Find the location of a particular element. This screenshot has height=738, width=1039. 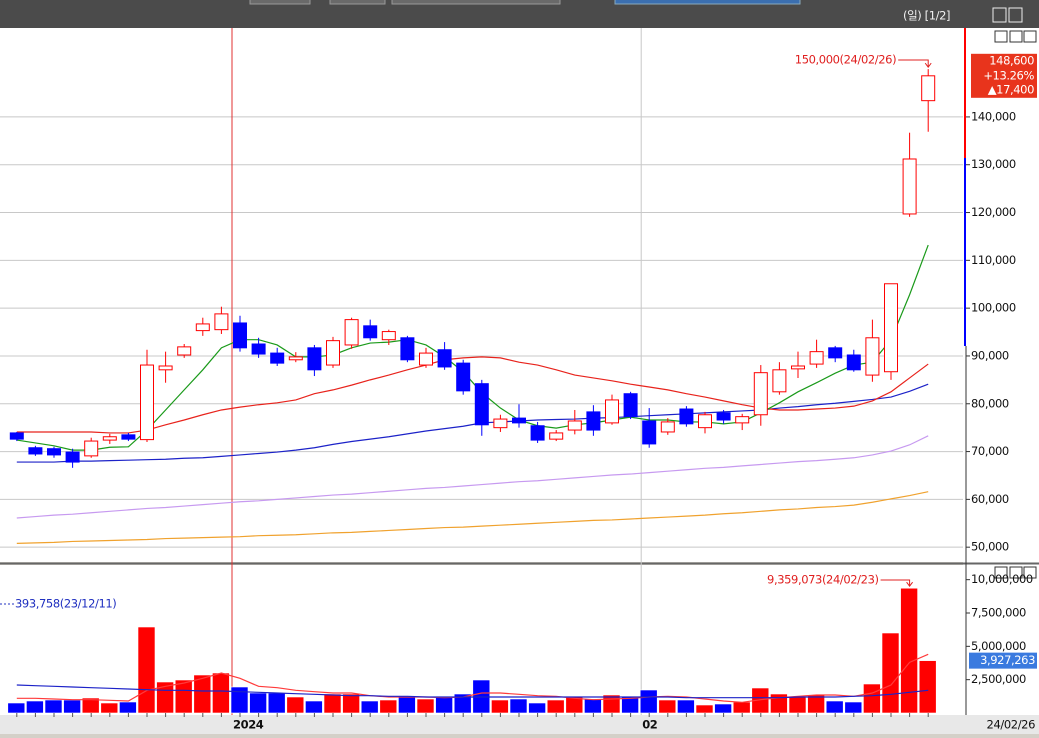

current-volume-box is located at coordinates (1003, 660).